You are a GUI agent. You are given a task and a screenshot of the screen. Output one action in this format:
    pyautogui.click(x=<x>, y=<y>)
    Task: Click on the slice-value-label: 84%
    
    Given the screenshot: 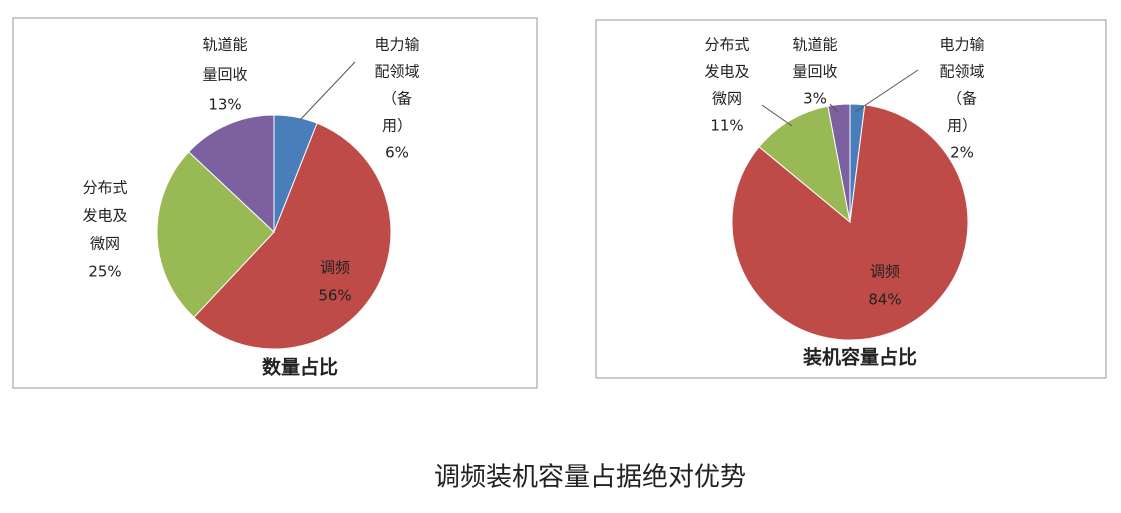 What is the action you would take?
    pyautogui.click(x=884, y=300)
    